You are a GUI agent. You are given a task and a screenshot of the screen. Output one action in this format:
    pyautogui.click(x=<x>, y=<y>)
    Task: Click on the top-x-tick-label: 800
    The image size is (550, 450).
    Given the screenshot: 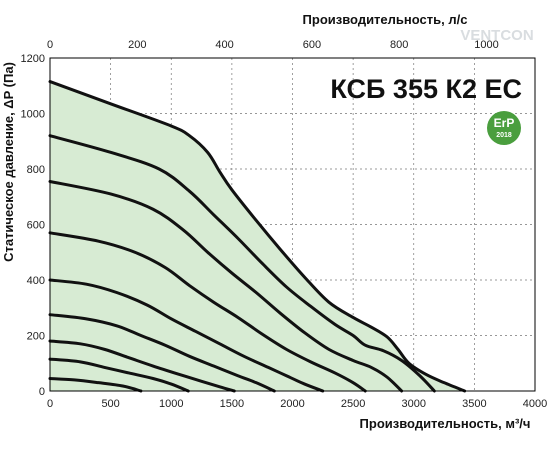 What is the action you would take?
    pyautogui.click(x=399, y=45)
    